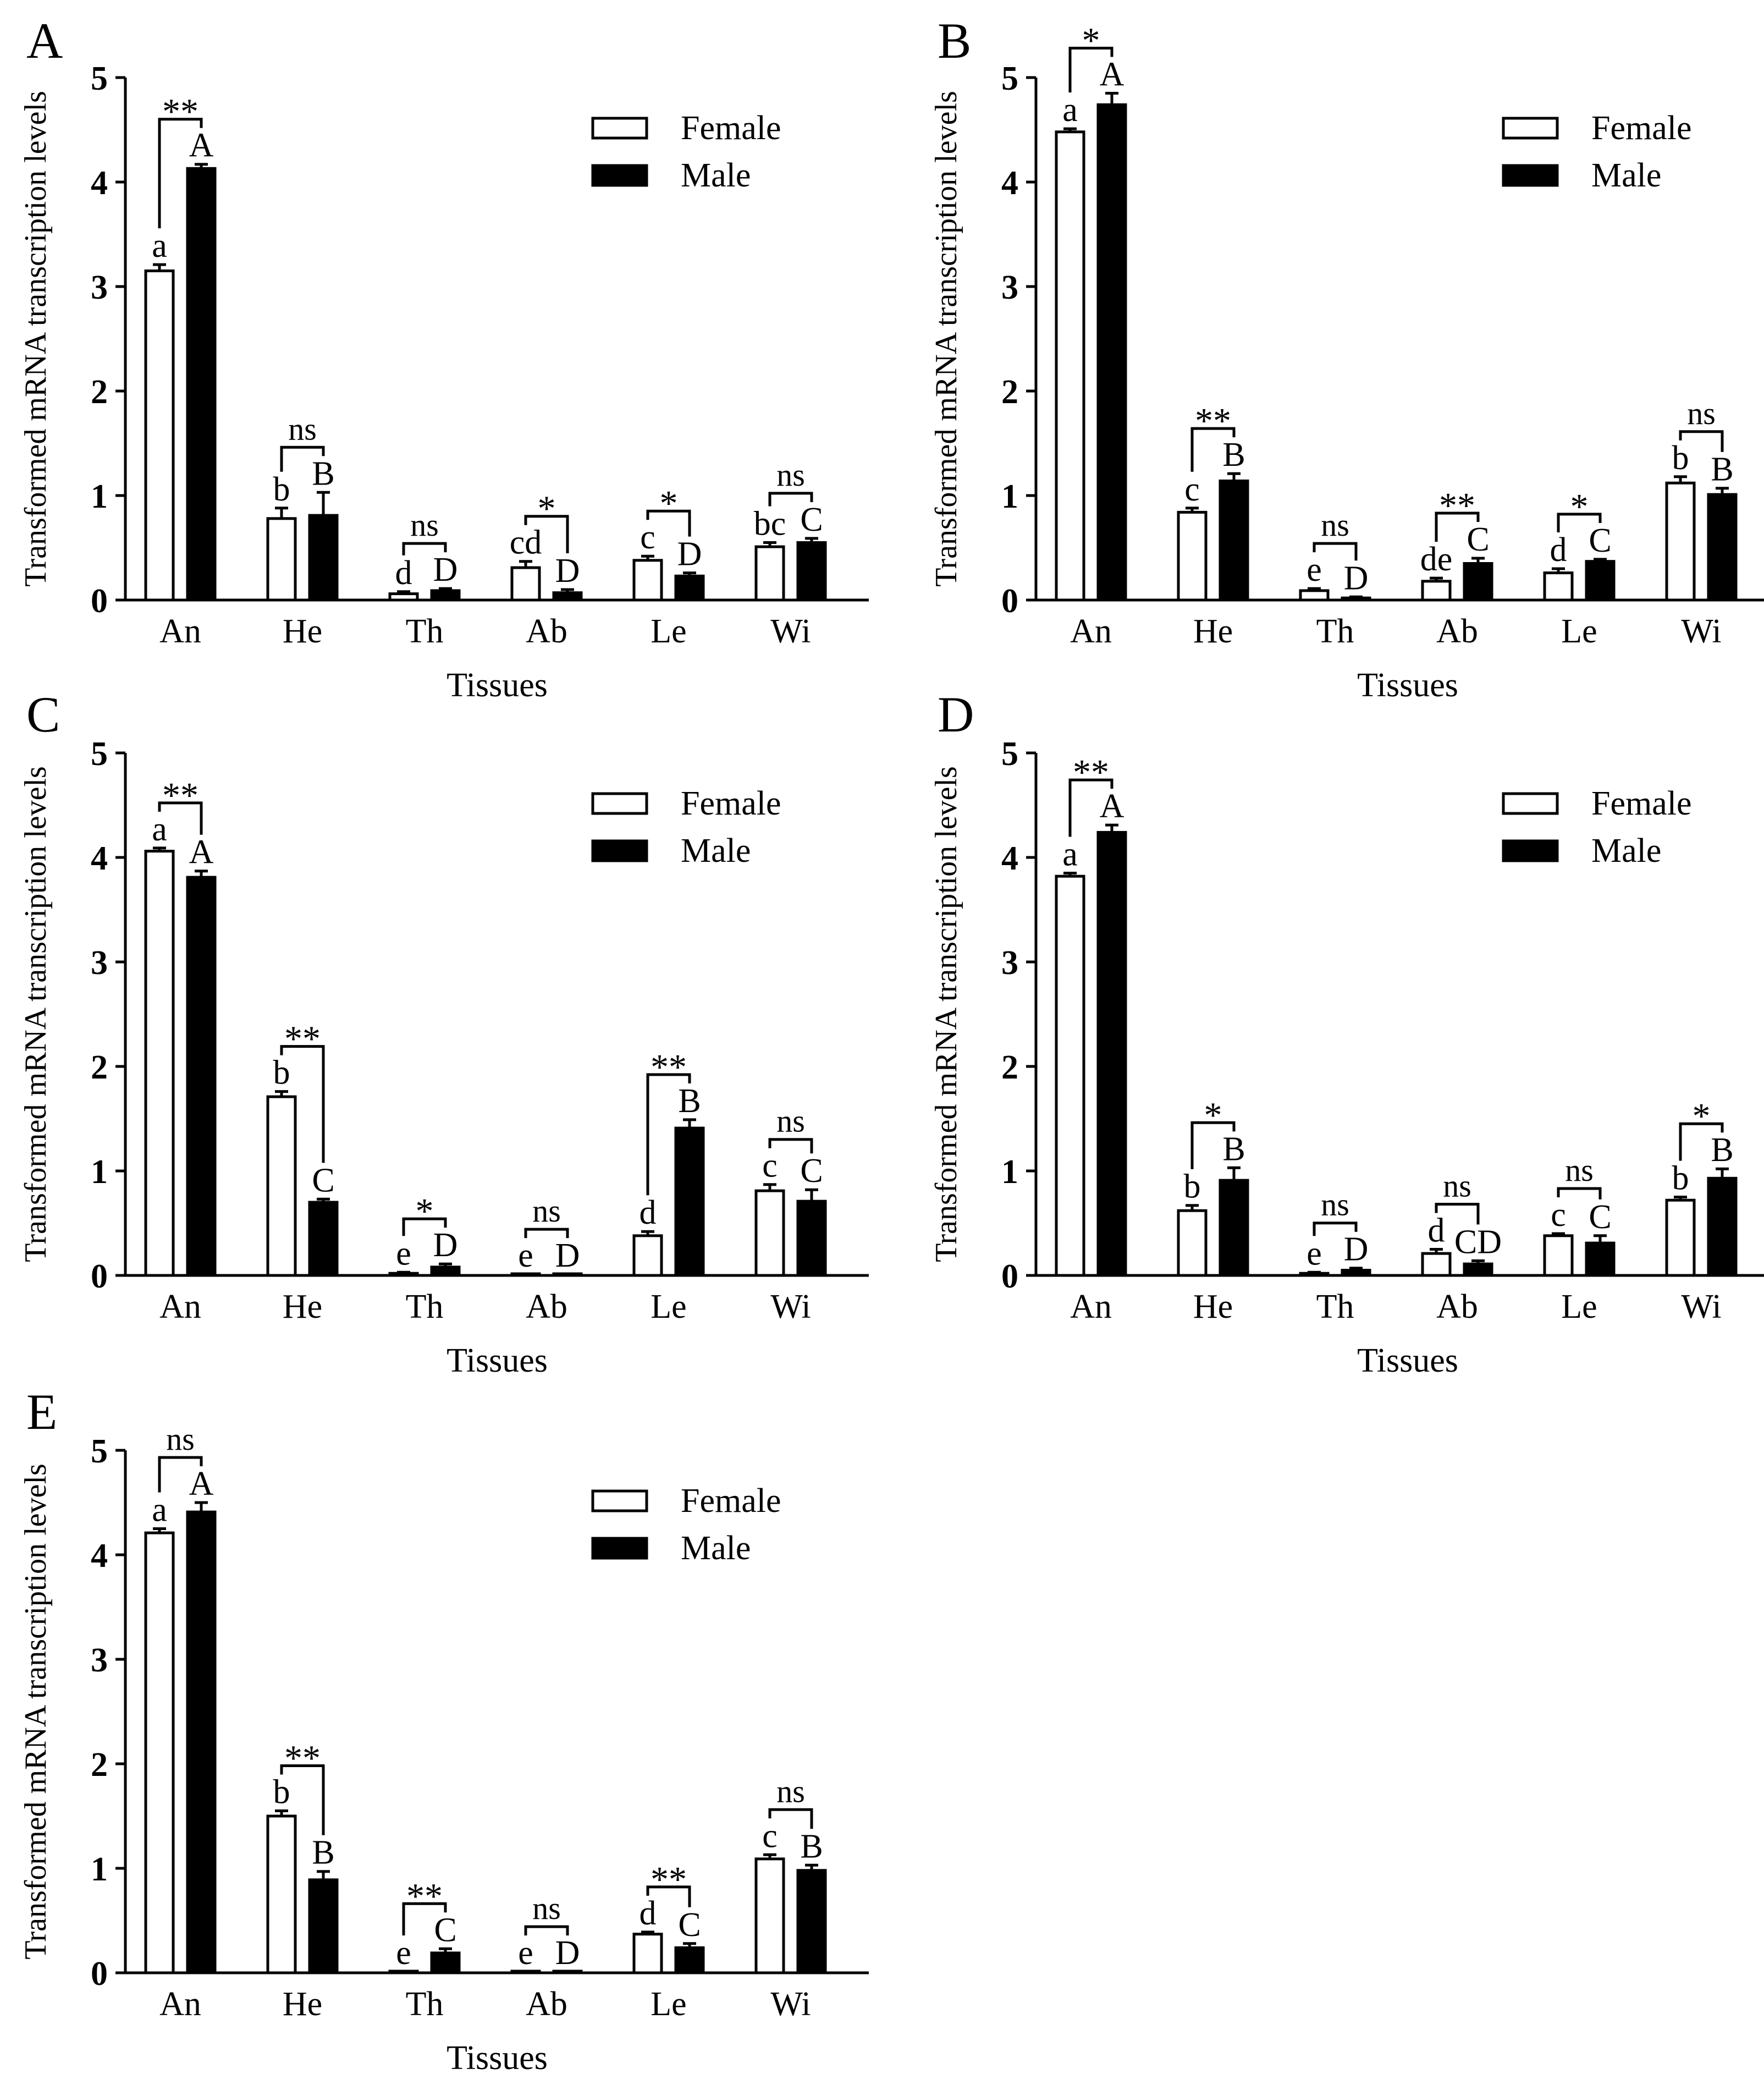 Image resolution: width=1764 pixels, height=2085 pixels. What do you see at coordinates (1478, 1242) in the screenshot?
I see `significance-letter: CD` at bounding box center [1478, 1242].